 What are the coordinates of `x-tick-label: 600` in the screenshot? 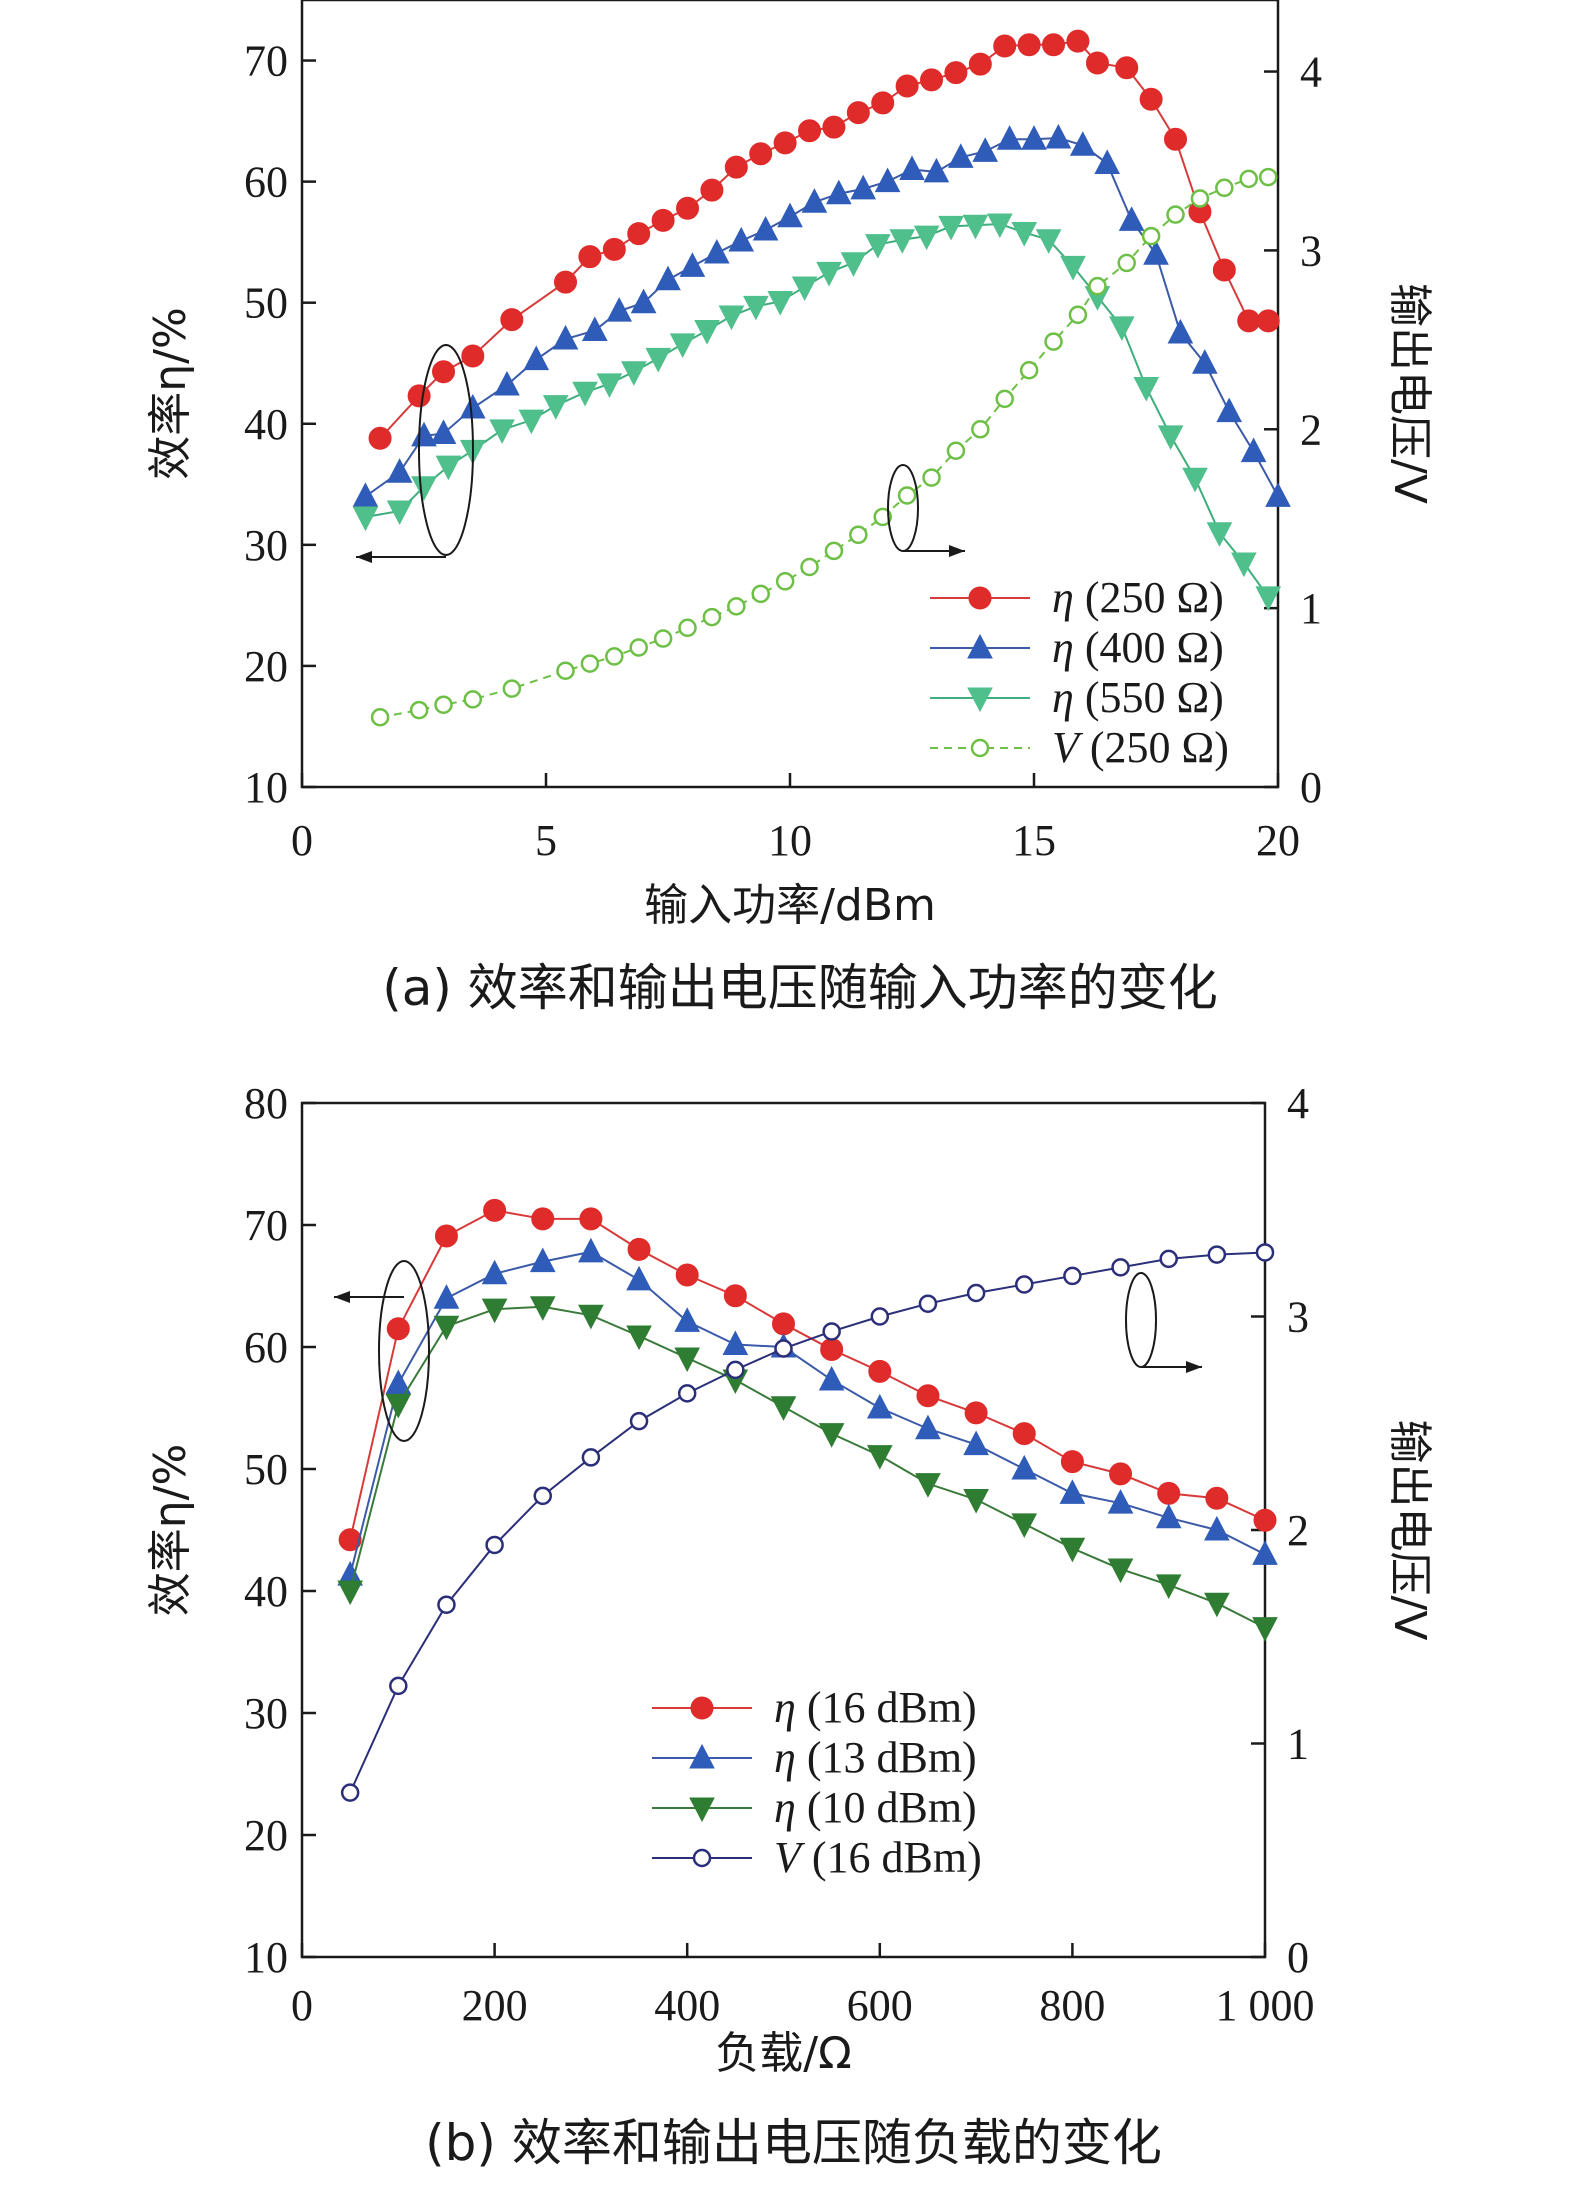 It's located at (880, 2005).